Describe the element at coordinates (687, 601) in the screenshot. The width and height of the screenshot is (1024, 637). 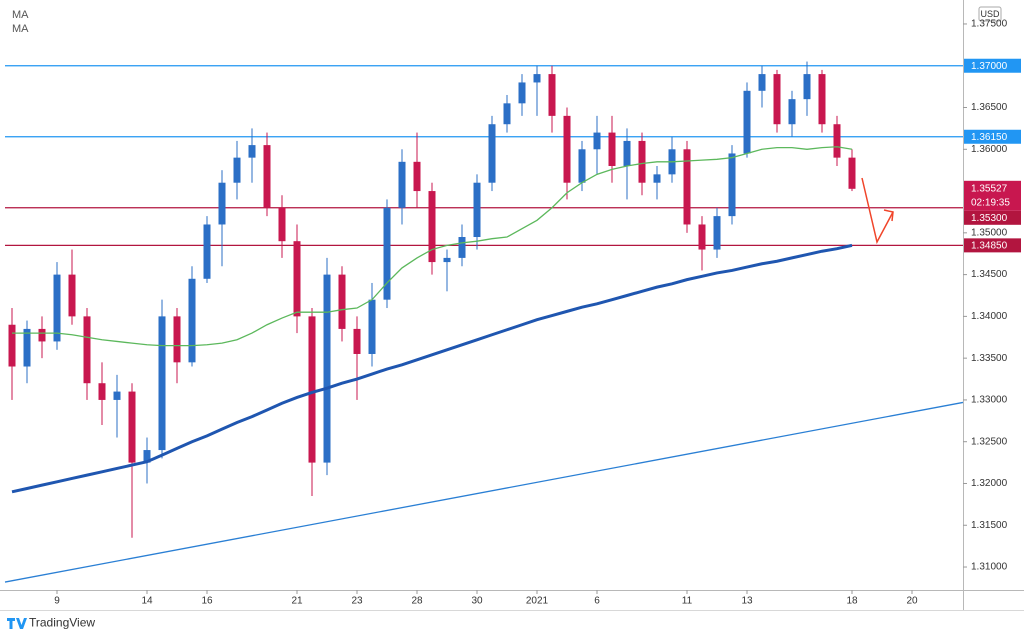
I see `x-tick-label: 11` at that location.